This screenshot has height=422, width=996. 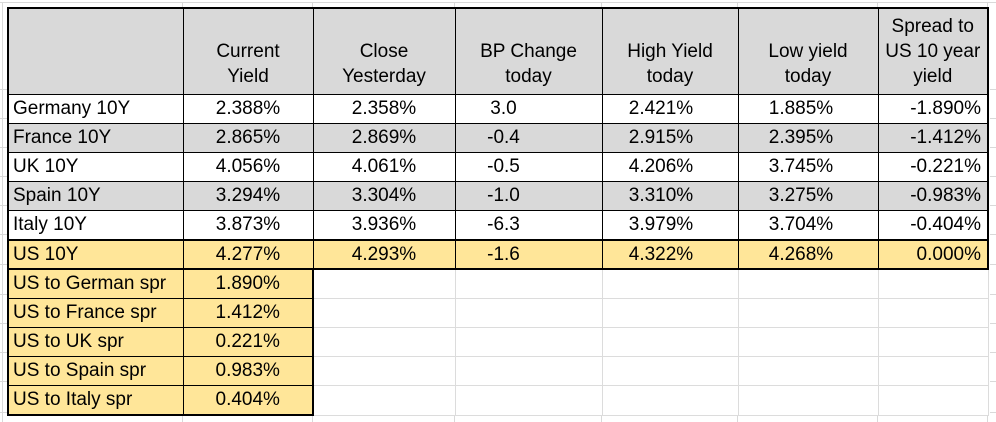 What do you see at coordinates (248, 283) in the screenshot?
I see `spread-value-cell: 1.890%` at bounding box center [248, 283].